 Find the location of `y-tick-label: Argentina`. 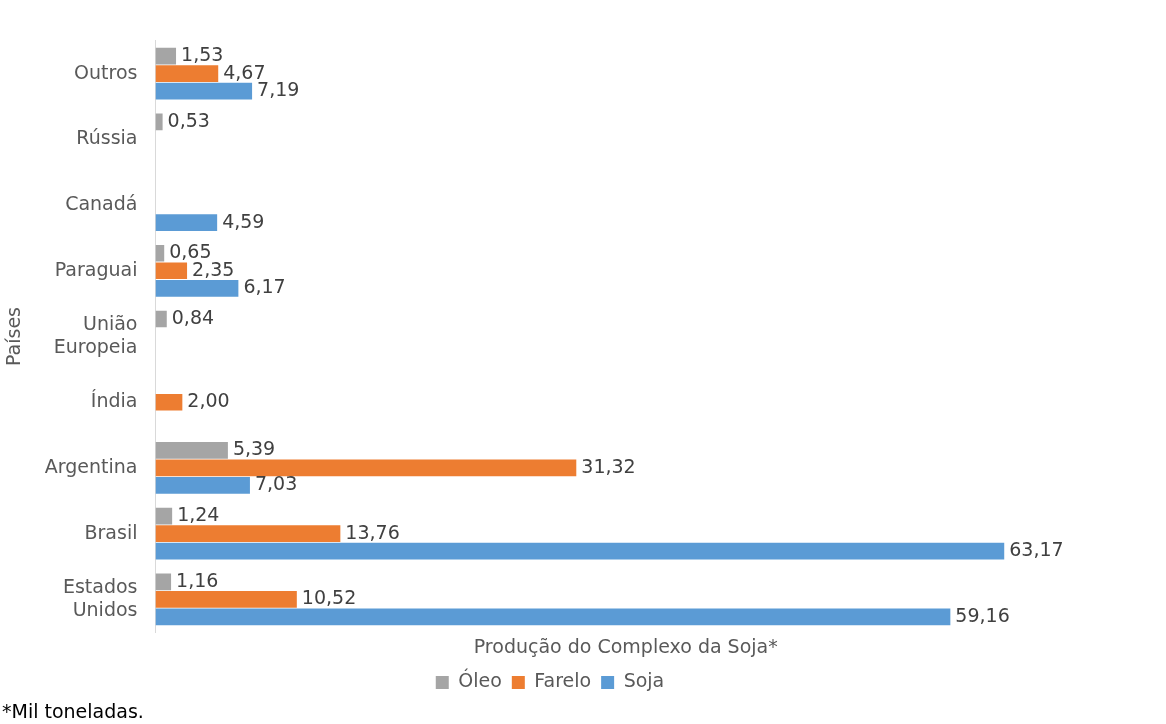

y-tick-label: Argentina is located at coordinates (91, 465).